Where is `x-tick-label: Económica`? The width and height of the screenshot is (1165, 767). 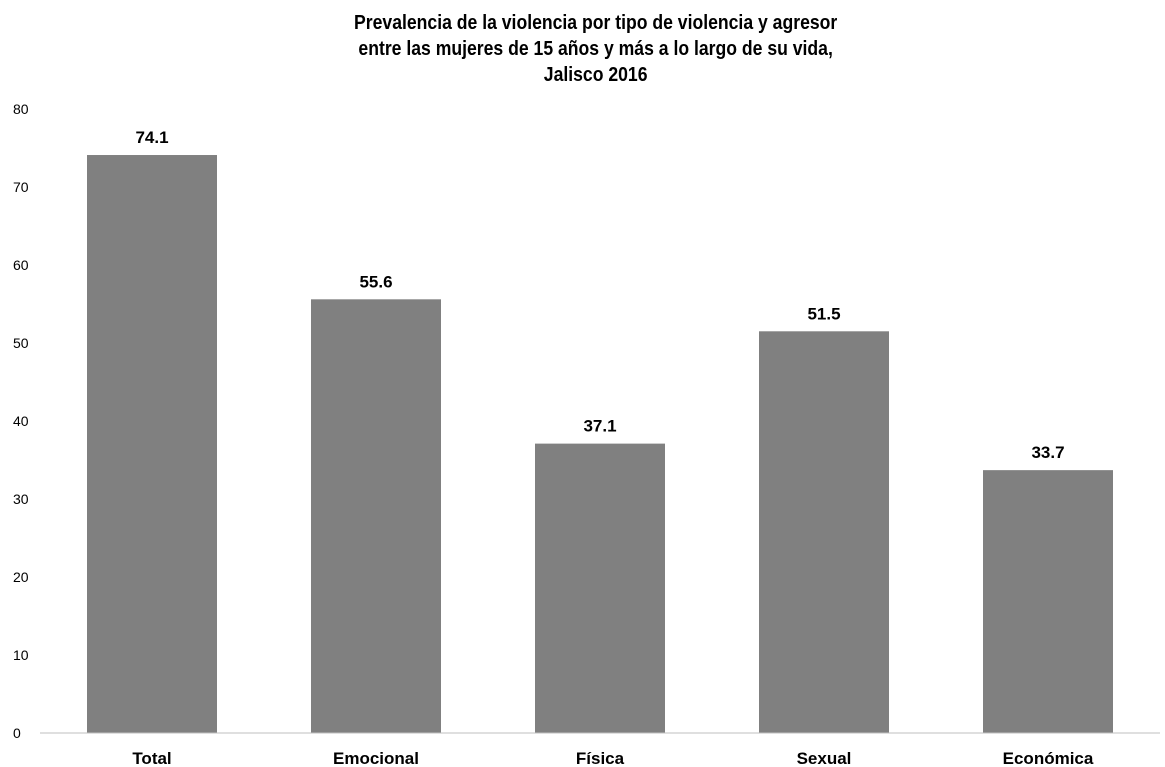
x-tick-label: Económica is located at coordinates (1048, 758).